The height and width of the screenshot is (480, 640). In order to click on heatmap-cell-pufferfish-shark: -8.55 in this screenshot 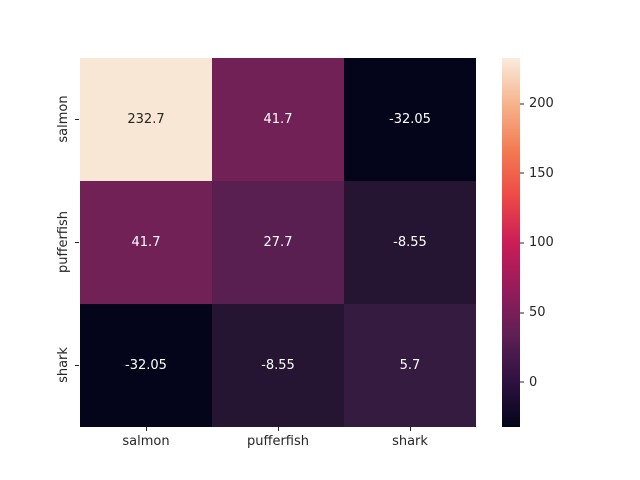, I will do `click(410, 242)`.